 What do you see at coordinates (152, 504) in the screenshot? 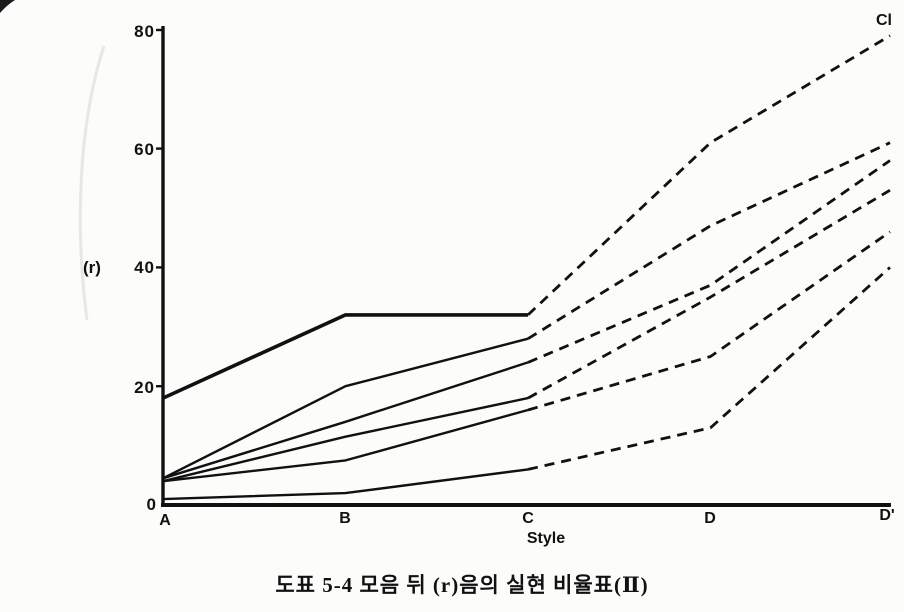
I see `y-tick-label-0: 0` at bounding box center [152, 504].